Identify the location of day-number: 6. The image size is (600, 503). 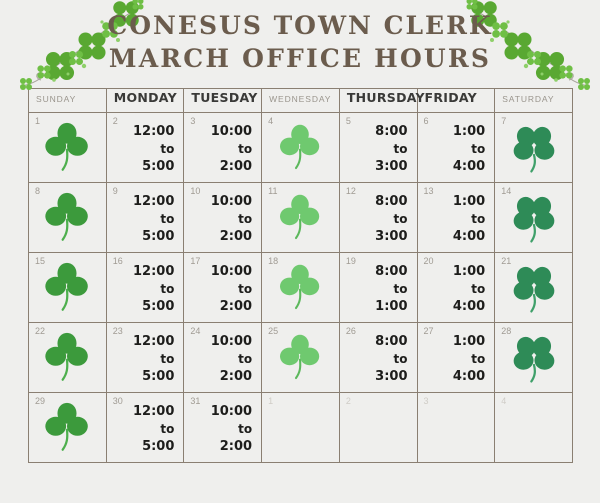
(426, 121).